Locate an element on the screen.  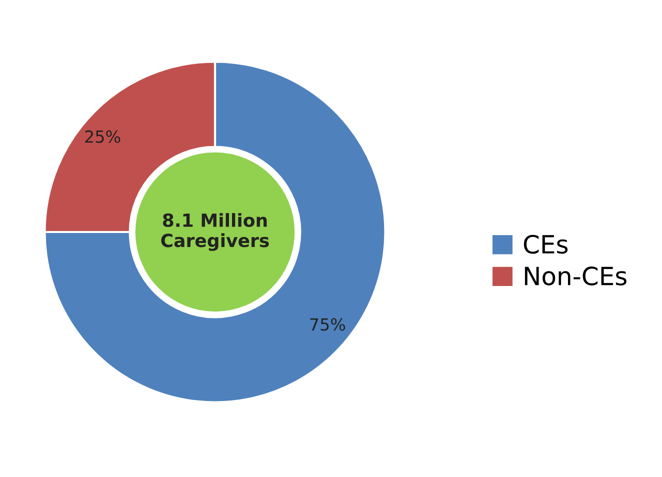
data-label: 75% is located at coordinates (328, 324).